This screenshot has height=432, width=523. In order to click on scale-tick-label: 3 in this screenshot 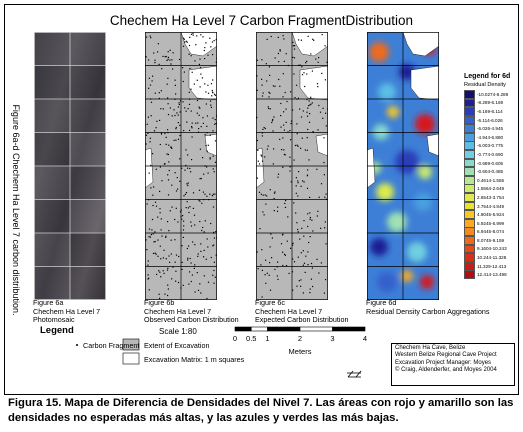, I will do `click(332, 338)`.